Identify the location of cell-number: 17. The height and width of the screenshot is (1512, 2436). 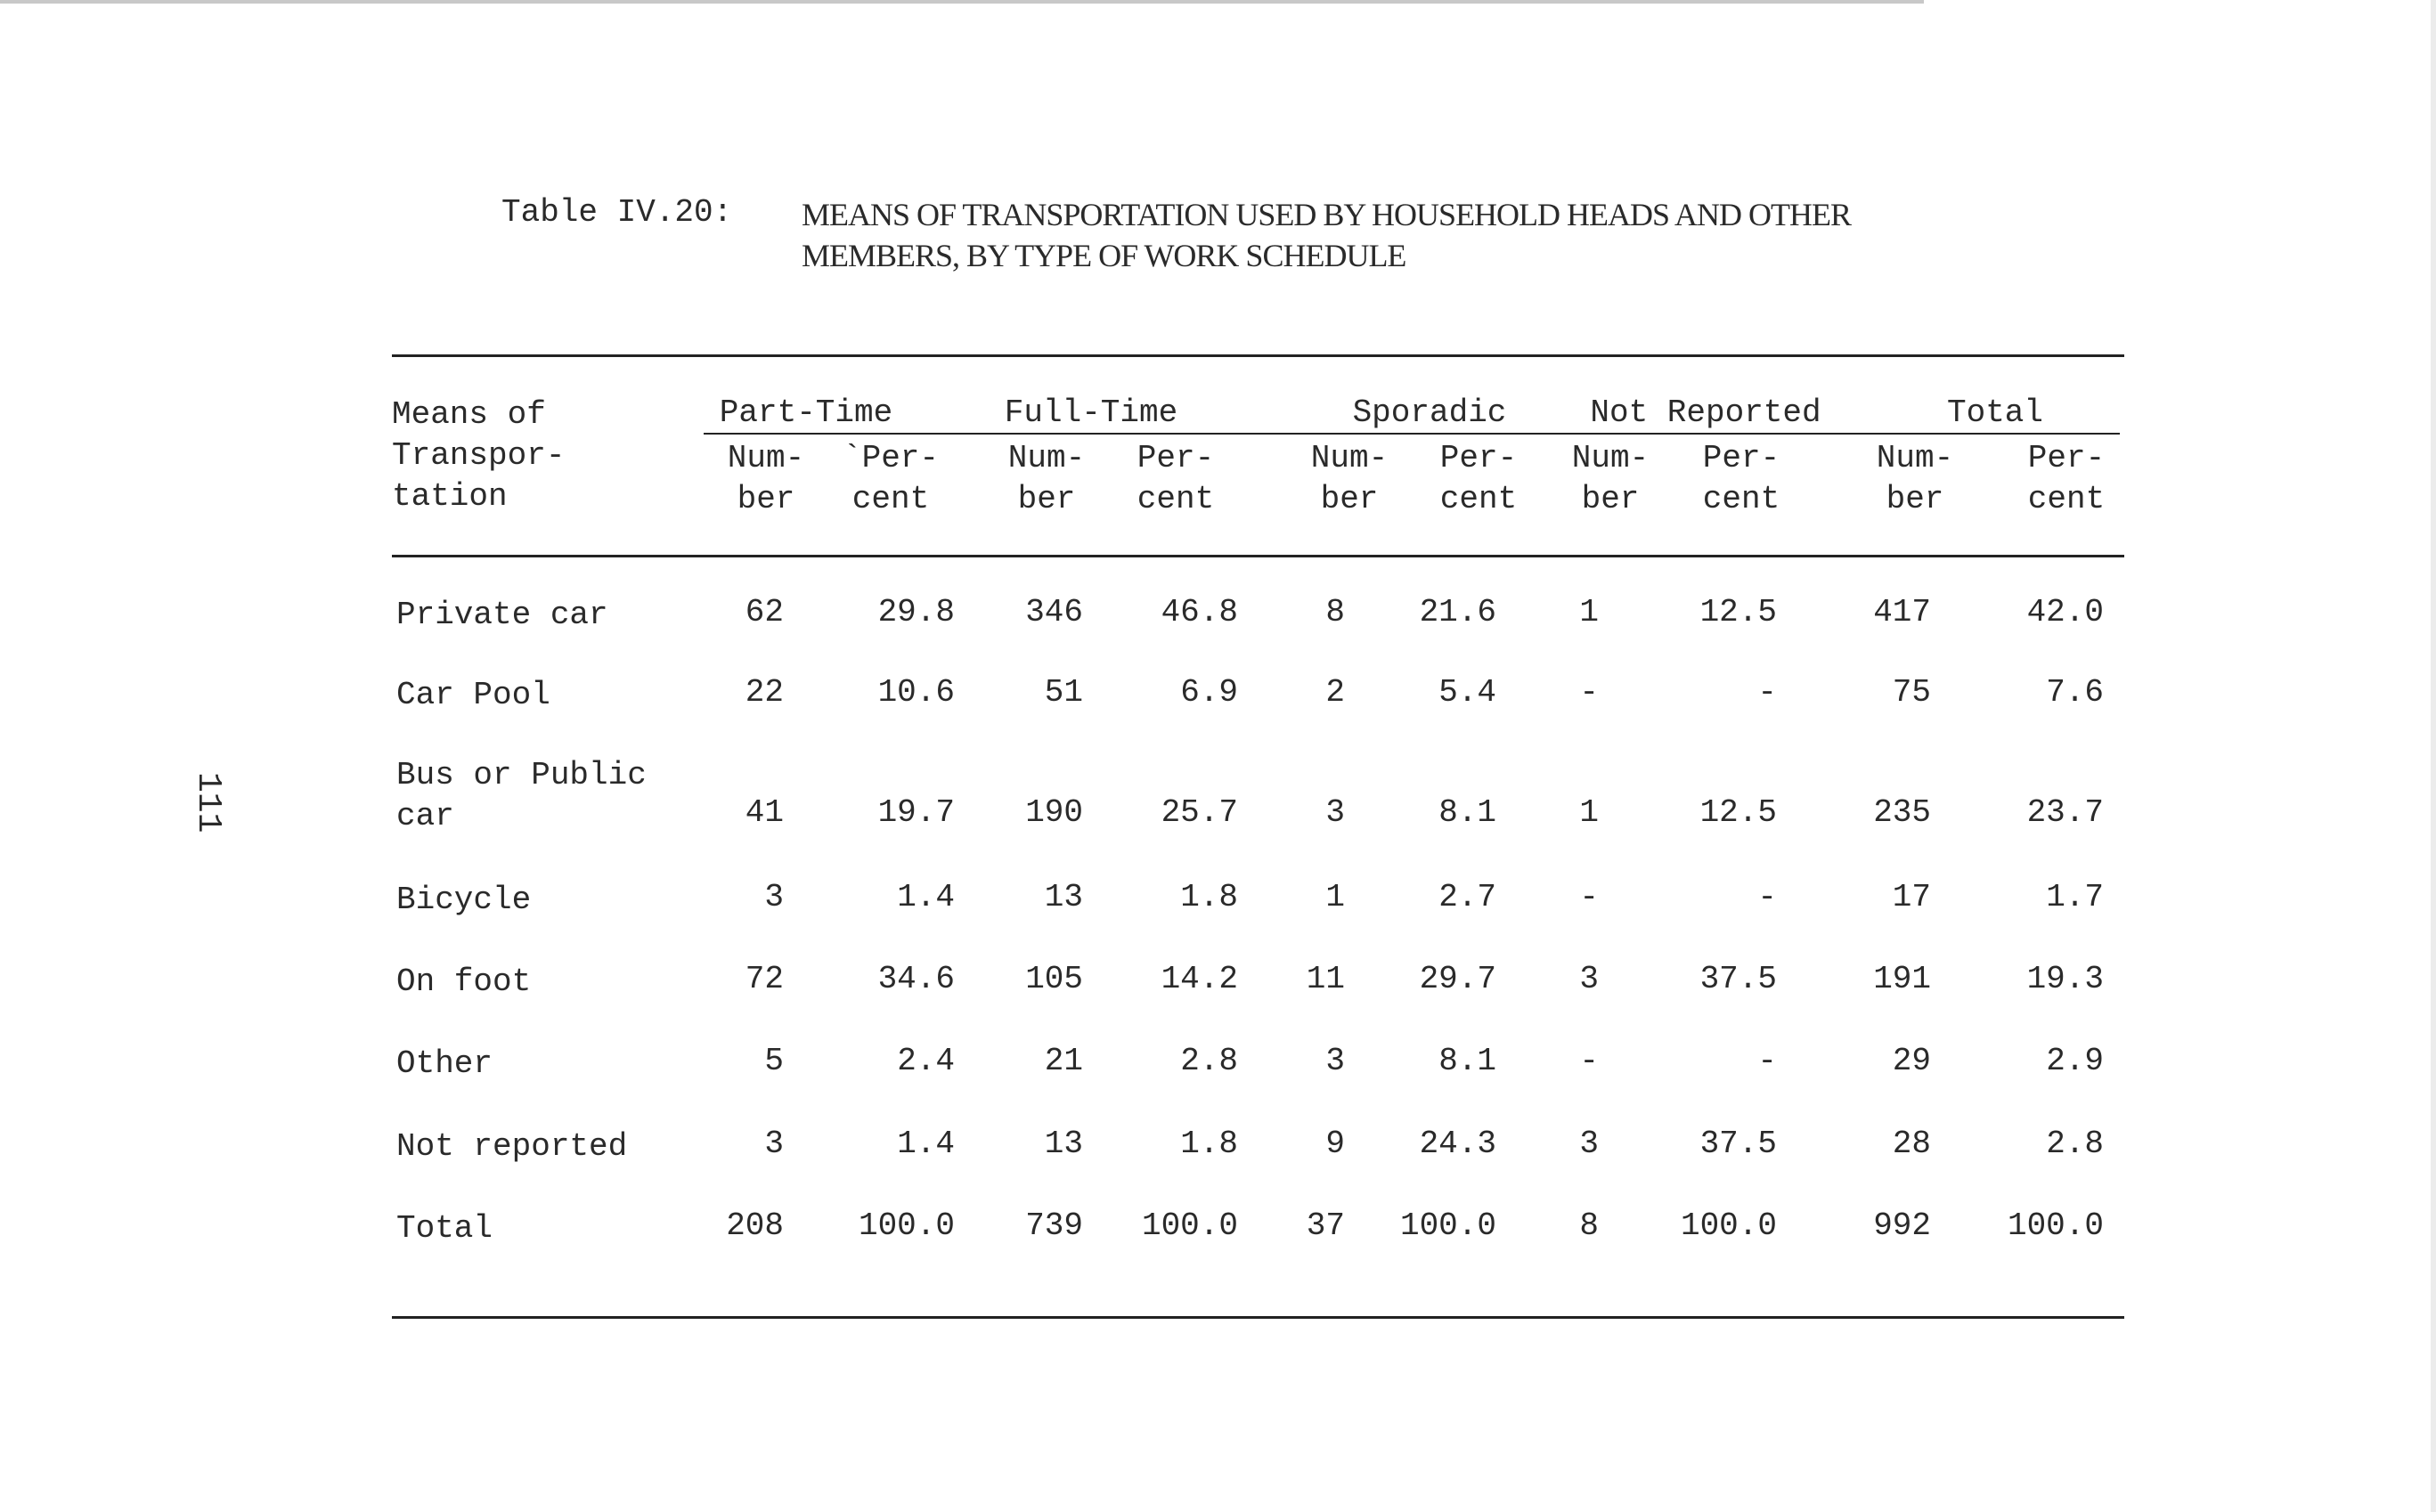
(1912, 897).